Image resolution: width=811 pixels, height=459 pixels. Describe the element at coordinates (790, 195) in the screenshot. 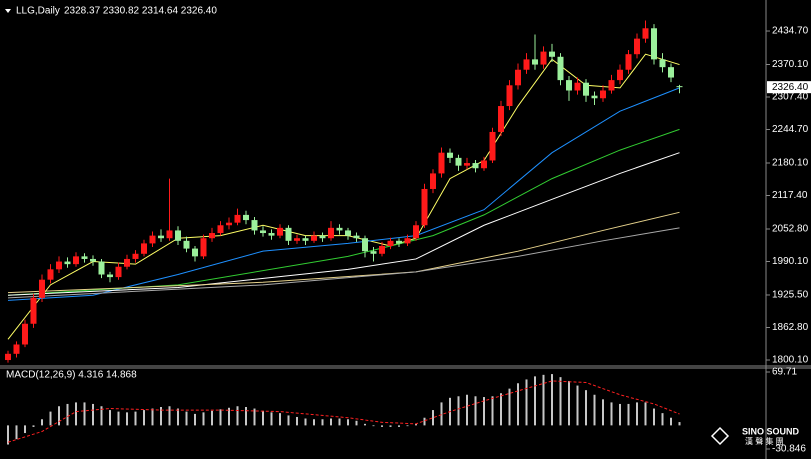

I see `y-tick-label: 2117.40` at that location.